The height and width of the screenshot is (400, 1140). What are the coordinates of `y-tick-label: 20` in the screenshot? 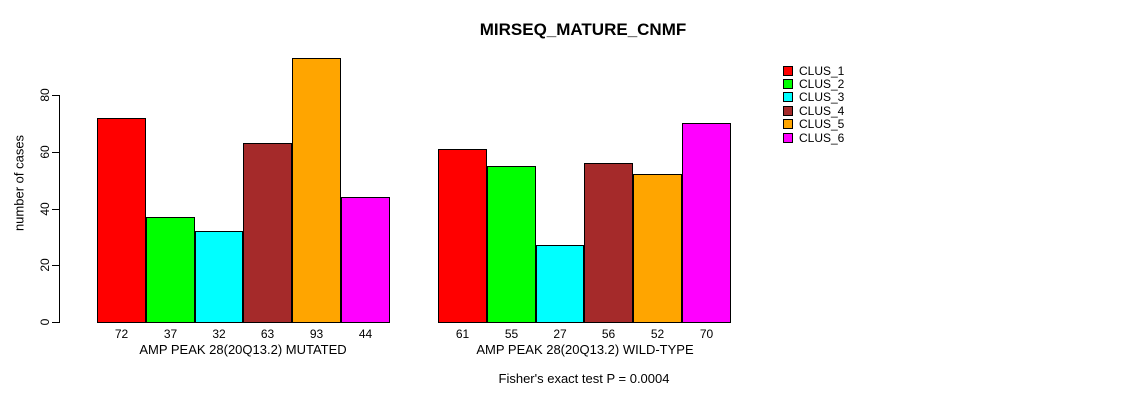 It's located at (45, 265).